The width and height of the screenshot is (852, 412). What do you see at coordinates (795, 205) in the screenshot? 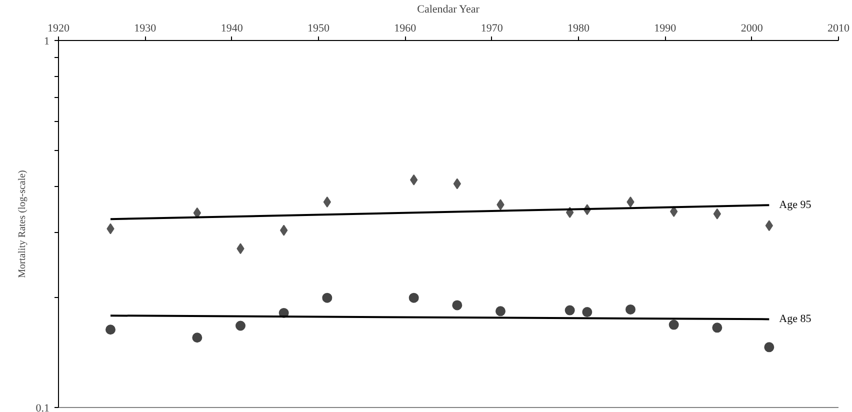
I see `series-label: Age 95` at bounding box center [795, 205].